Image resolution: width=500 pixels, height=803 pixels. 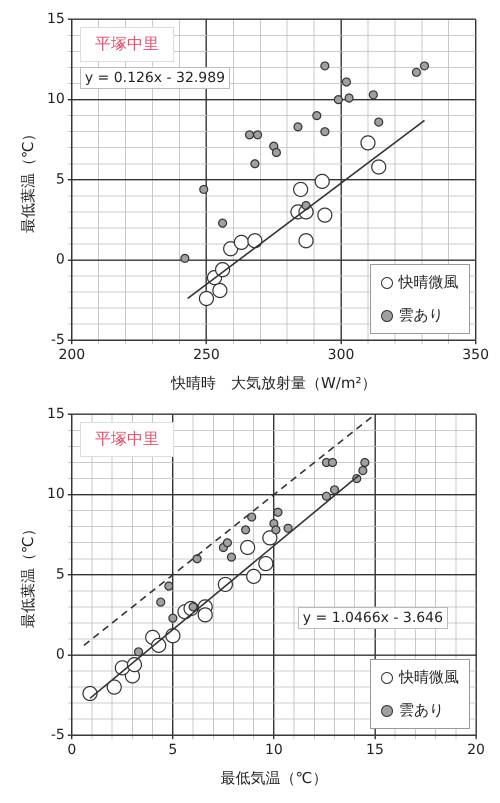 What do you see at coordinates (71, 750) in the screenshot?
I see `x-tick-label: 0` at bounding box center [71, 750].